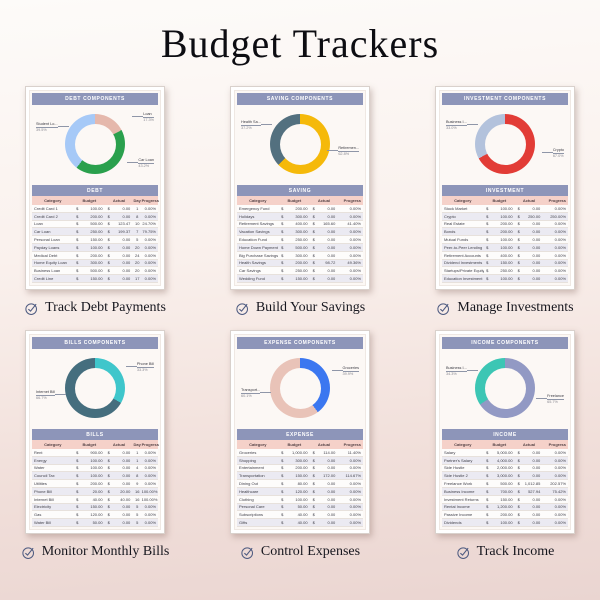 The image size is (600, 600). What do you see at coordinates (505, 460) in the screenshot?
I see `table-row: Partner's Salary $4,000.00 $0.00 0.00%` at bounding box center [505, 460].